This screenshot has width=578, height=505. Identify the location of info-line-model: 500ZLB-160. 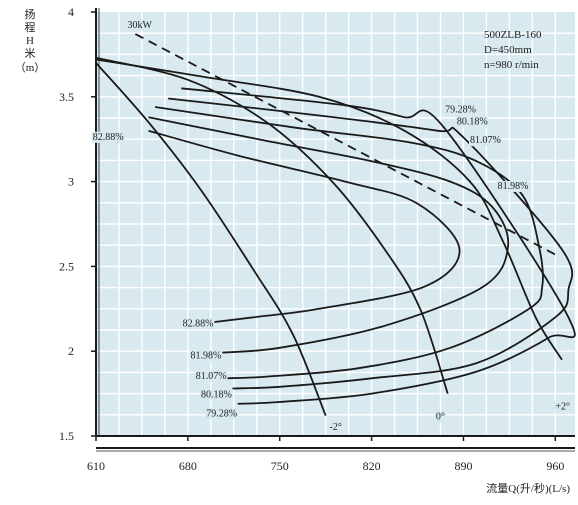
(513, 35).